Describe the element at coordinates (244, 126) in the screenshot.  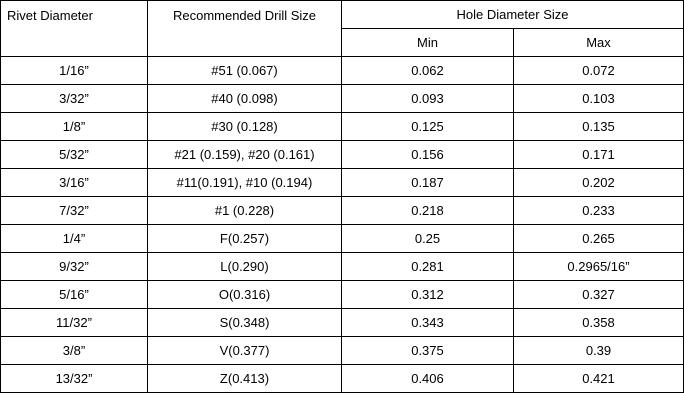
I see `table-cell: #30 (0.128)` at that location.